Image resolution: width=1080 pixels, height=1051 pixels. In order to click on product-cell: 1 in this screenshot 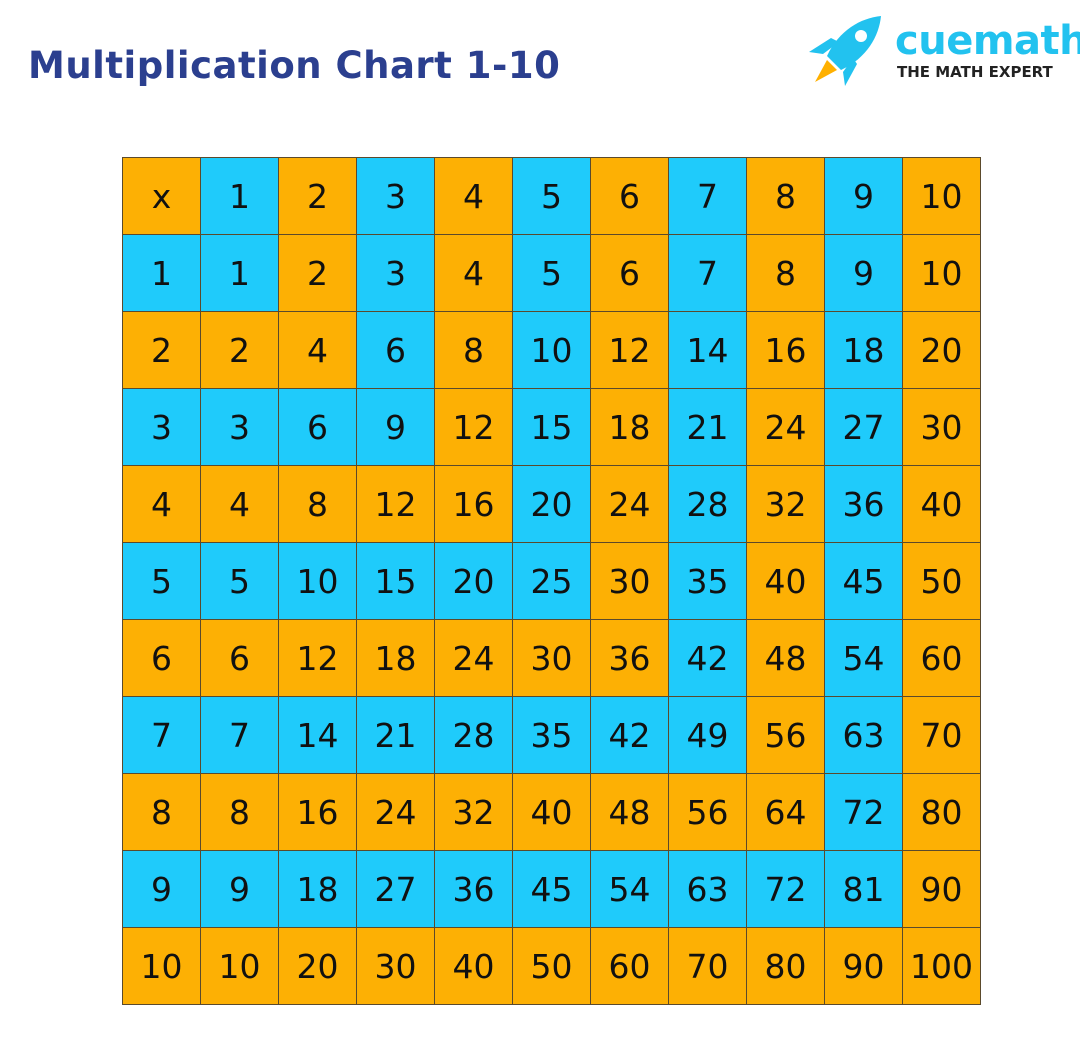, I will do `click(239, 273)`.